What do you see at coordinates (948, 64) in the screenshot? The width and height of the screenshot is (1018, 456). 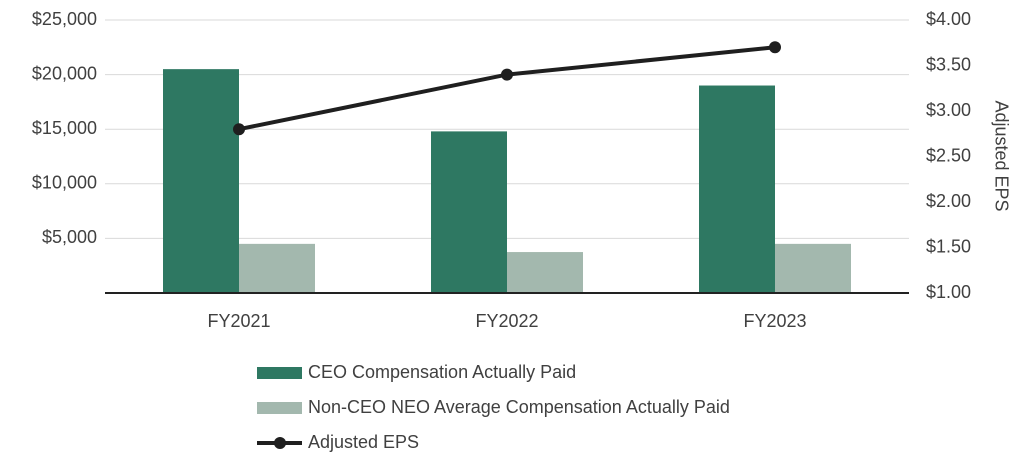 I see `y2-tick-label: $3.50` at bounding box center [948, 64].